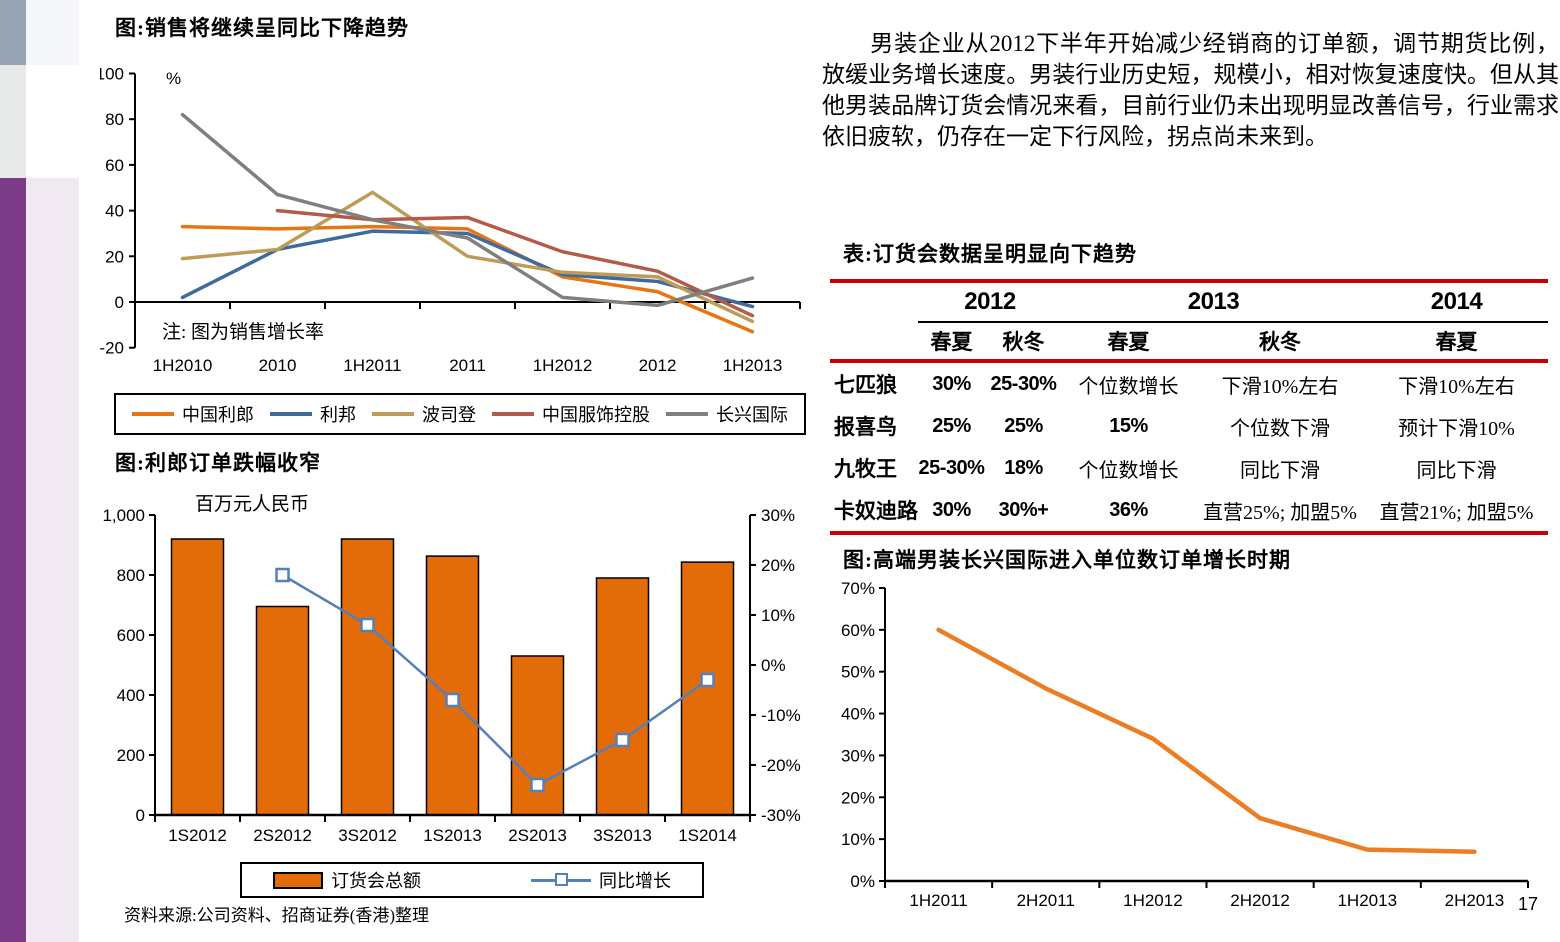 The image size is (1560, 942). What do you see at coordinates (990, 301) in the screenshot?
I see `table-year-header: 2012` at bounding box center [990, 301].